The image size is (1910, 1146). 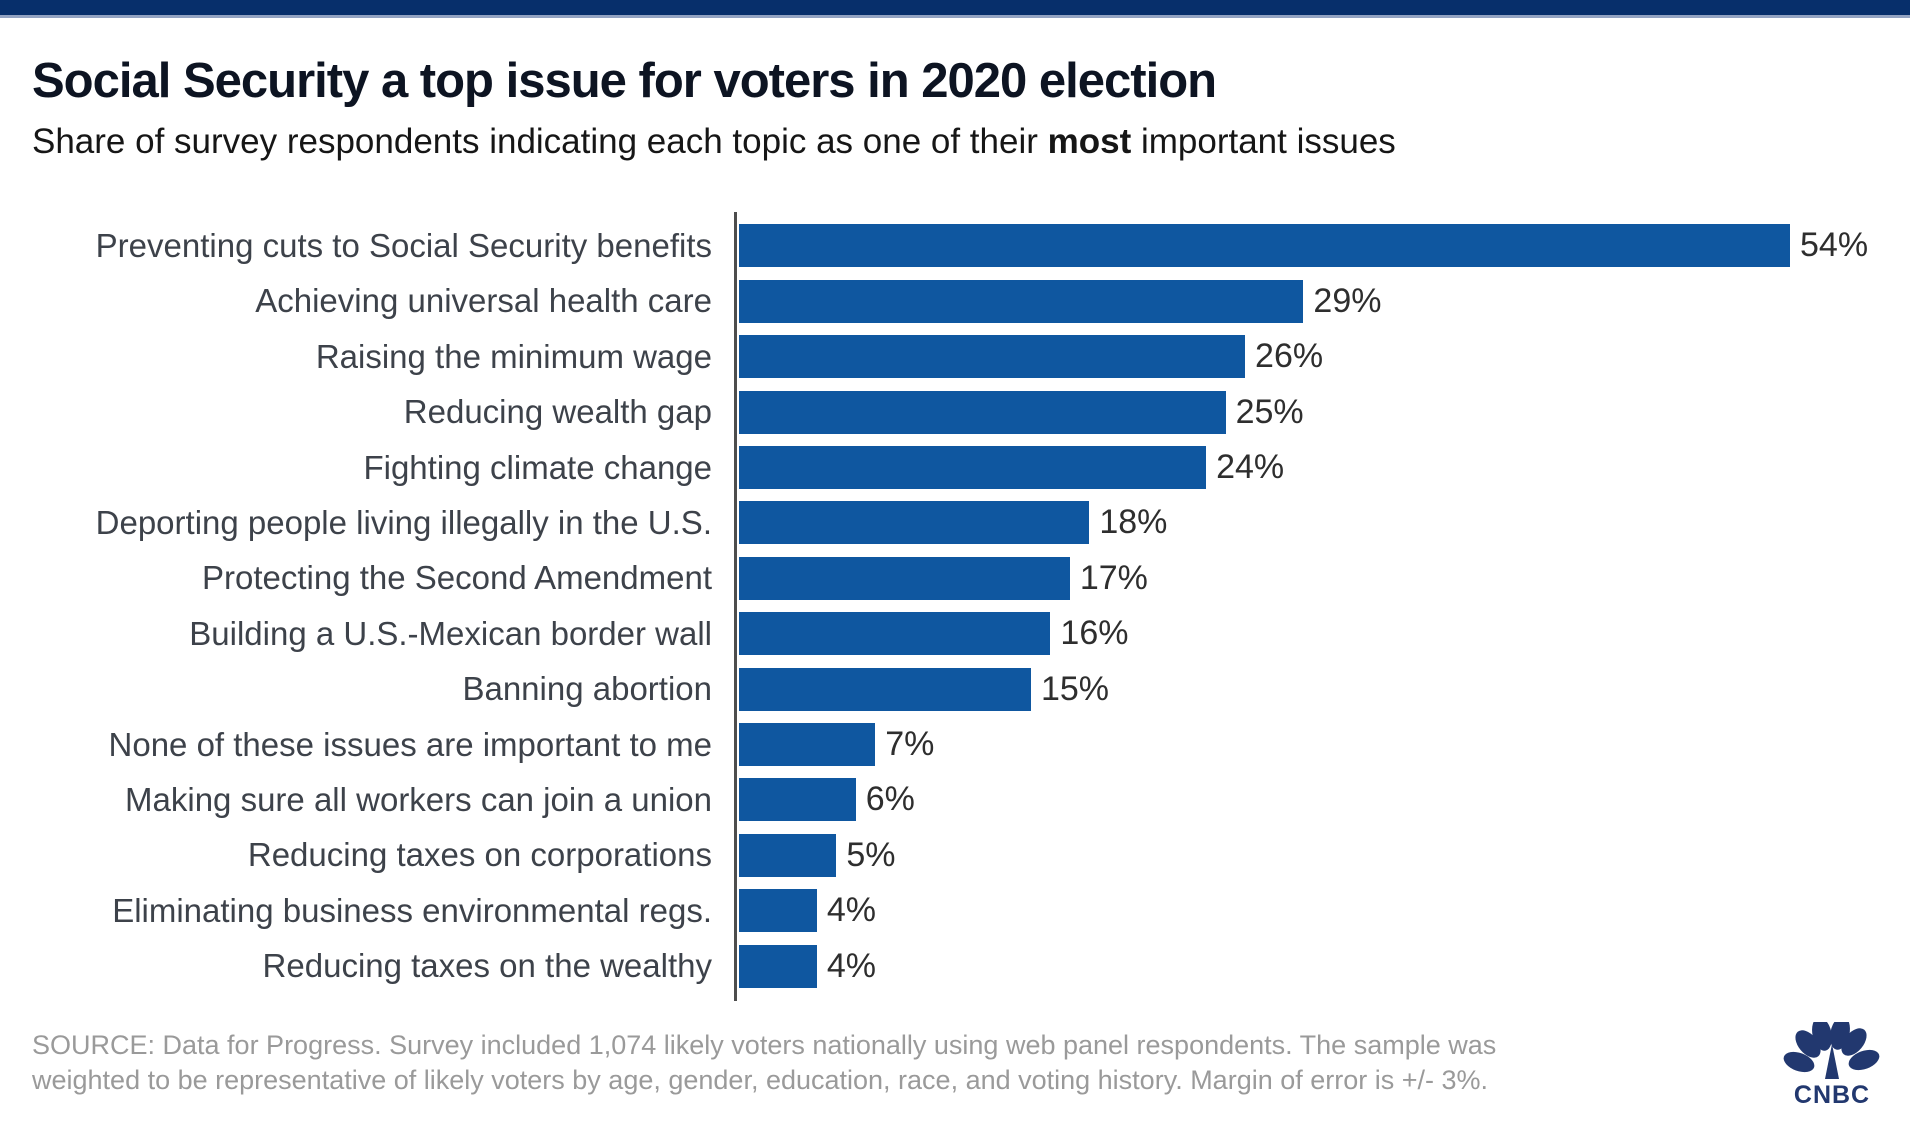 What do you see at coordinates (418, 799) in the screenshot?
I see `bar-label: Making sure all workers can join a union` at bounding box center [418, 799].